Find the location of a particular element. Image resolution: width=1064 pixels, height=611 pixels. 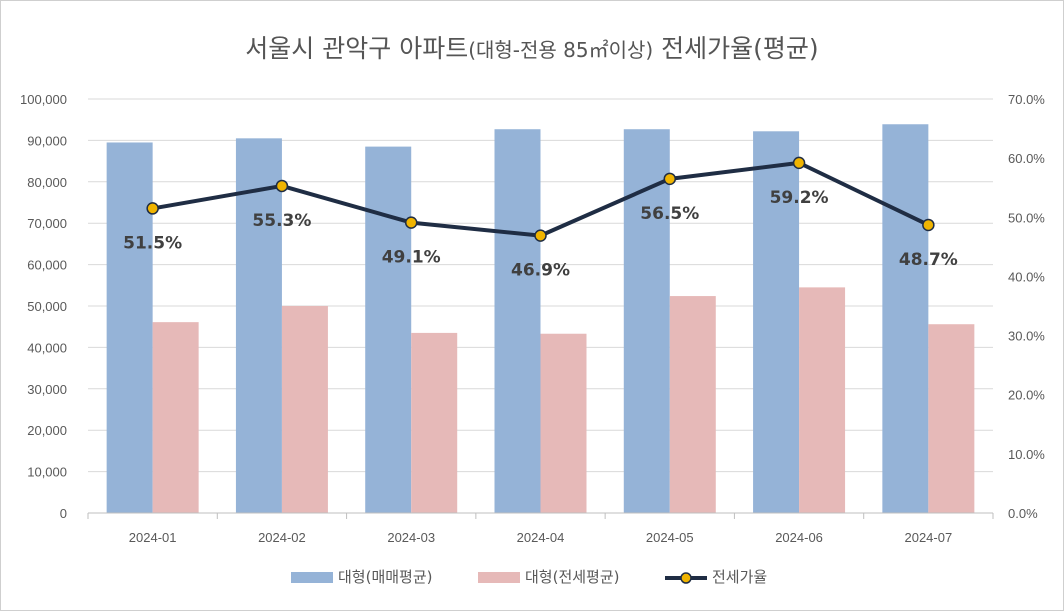

rate-data-label: 56.5% is located at coordinates (669, 214).